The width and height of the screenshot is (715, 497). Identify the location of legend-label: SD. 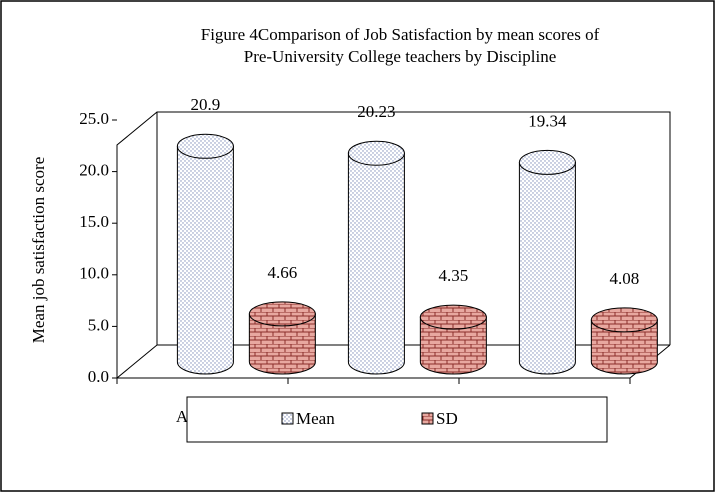
(447, 418).